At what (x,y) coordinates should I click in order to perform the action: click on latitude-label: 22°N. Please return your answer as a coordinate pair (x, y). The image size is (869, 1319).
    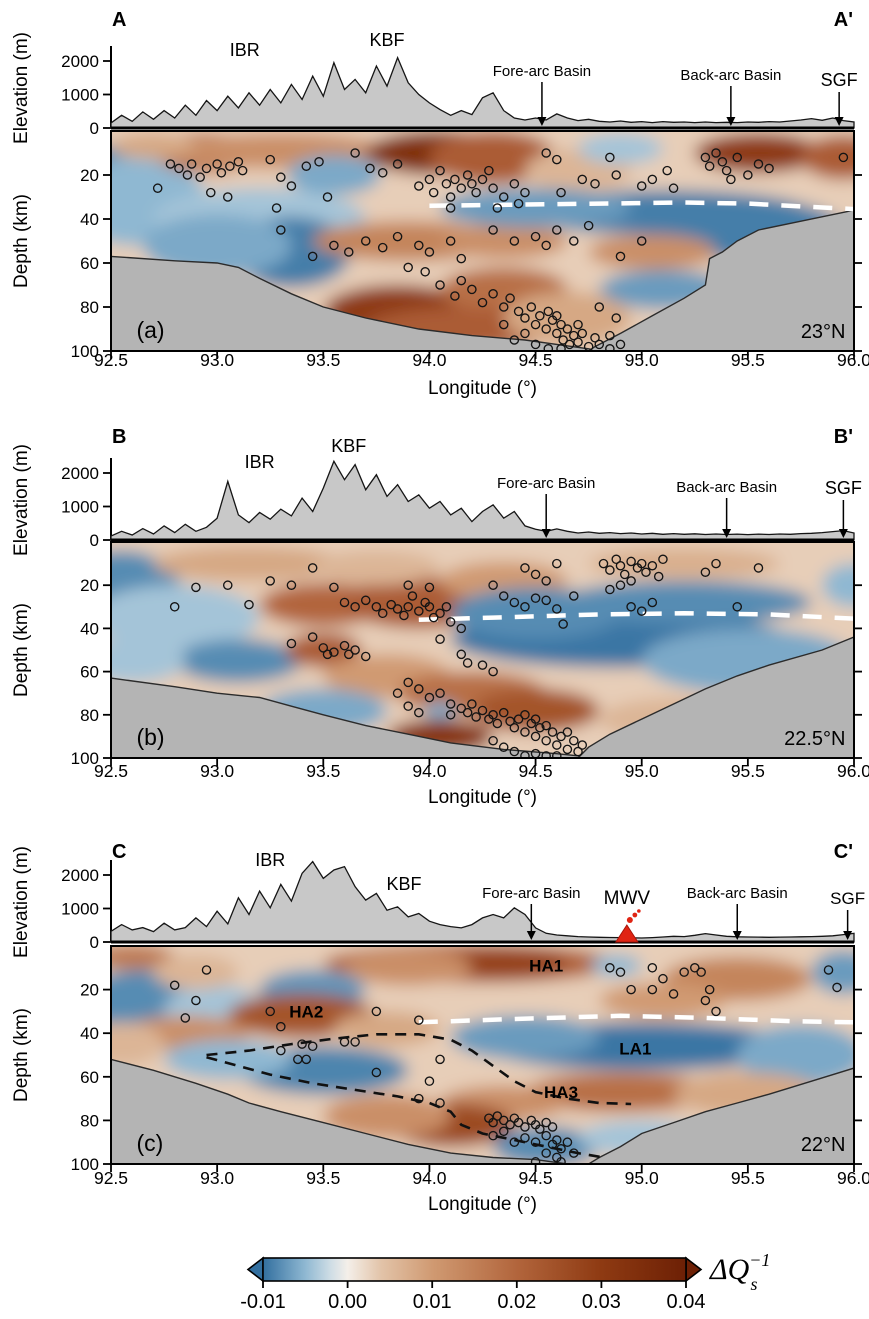
    Looking at the image, I should click on (823, 1145).